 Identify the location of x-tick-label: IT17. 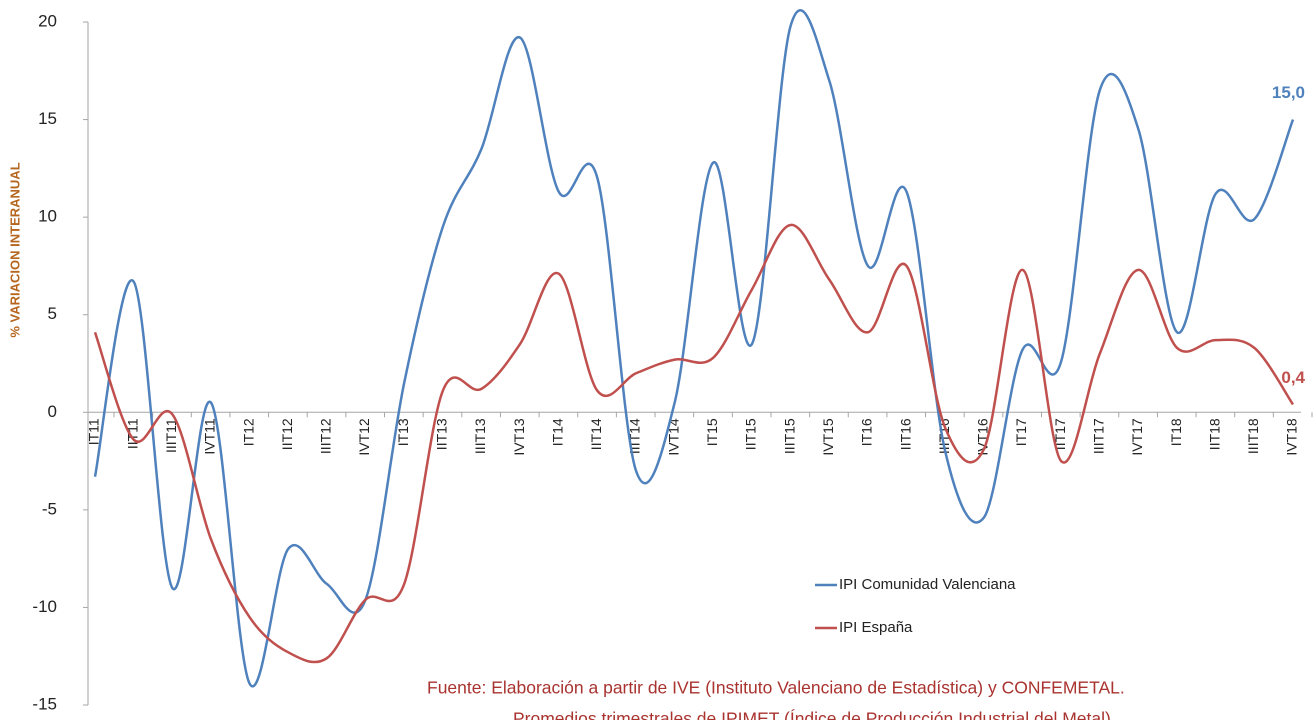
(1021, 432).